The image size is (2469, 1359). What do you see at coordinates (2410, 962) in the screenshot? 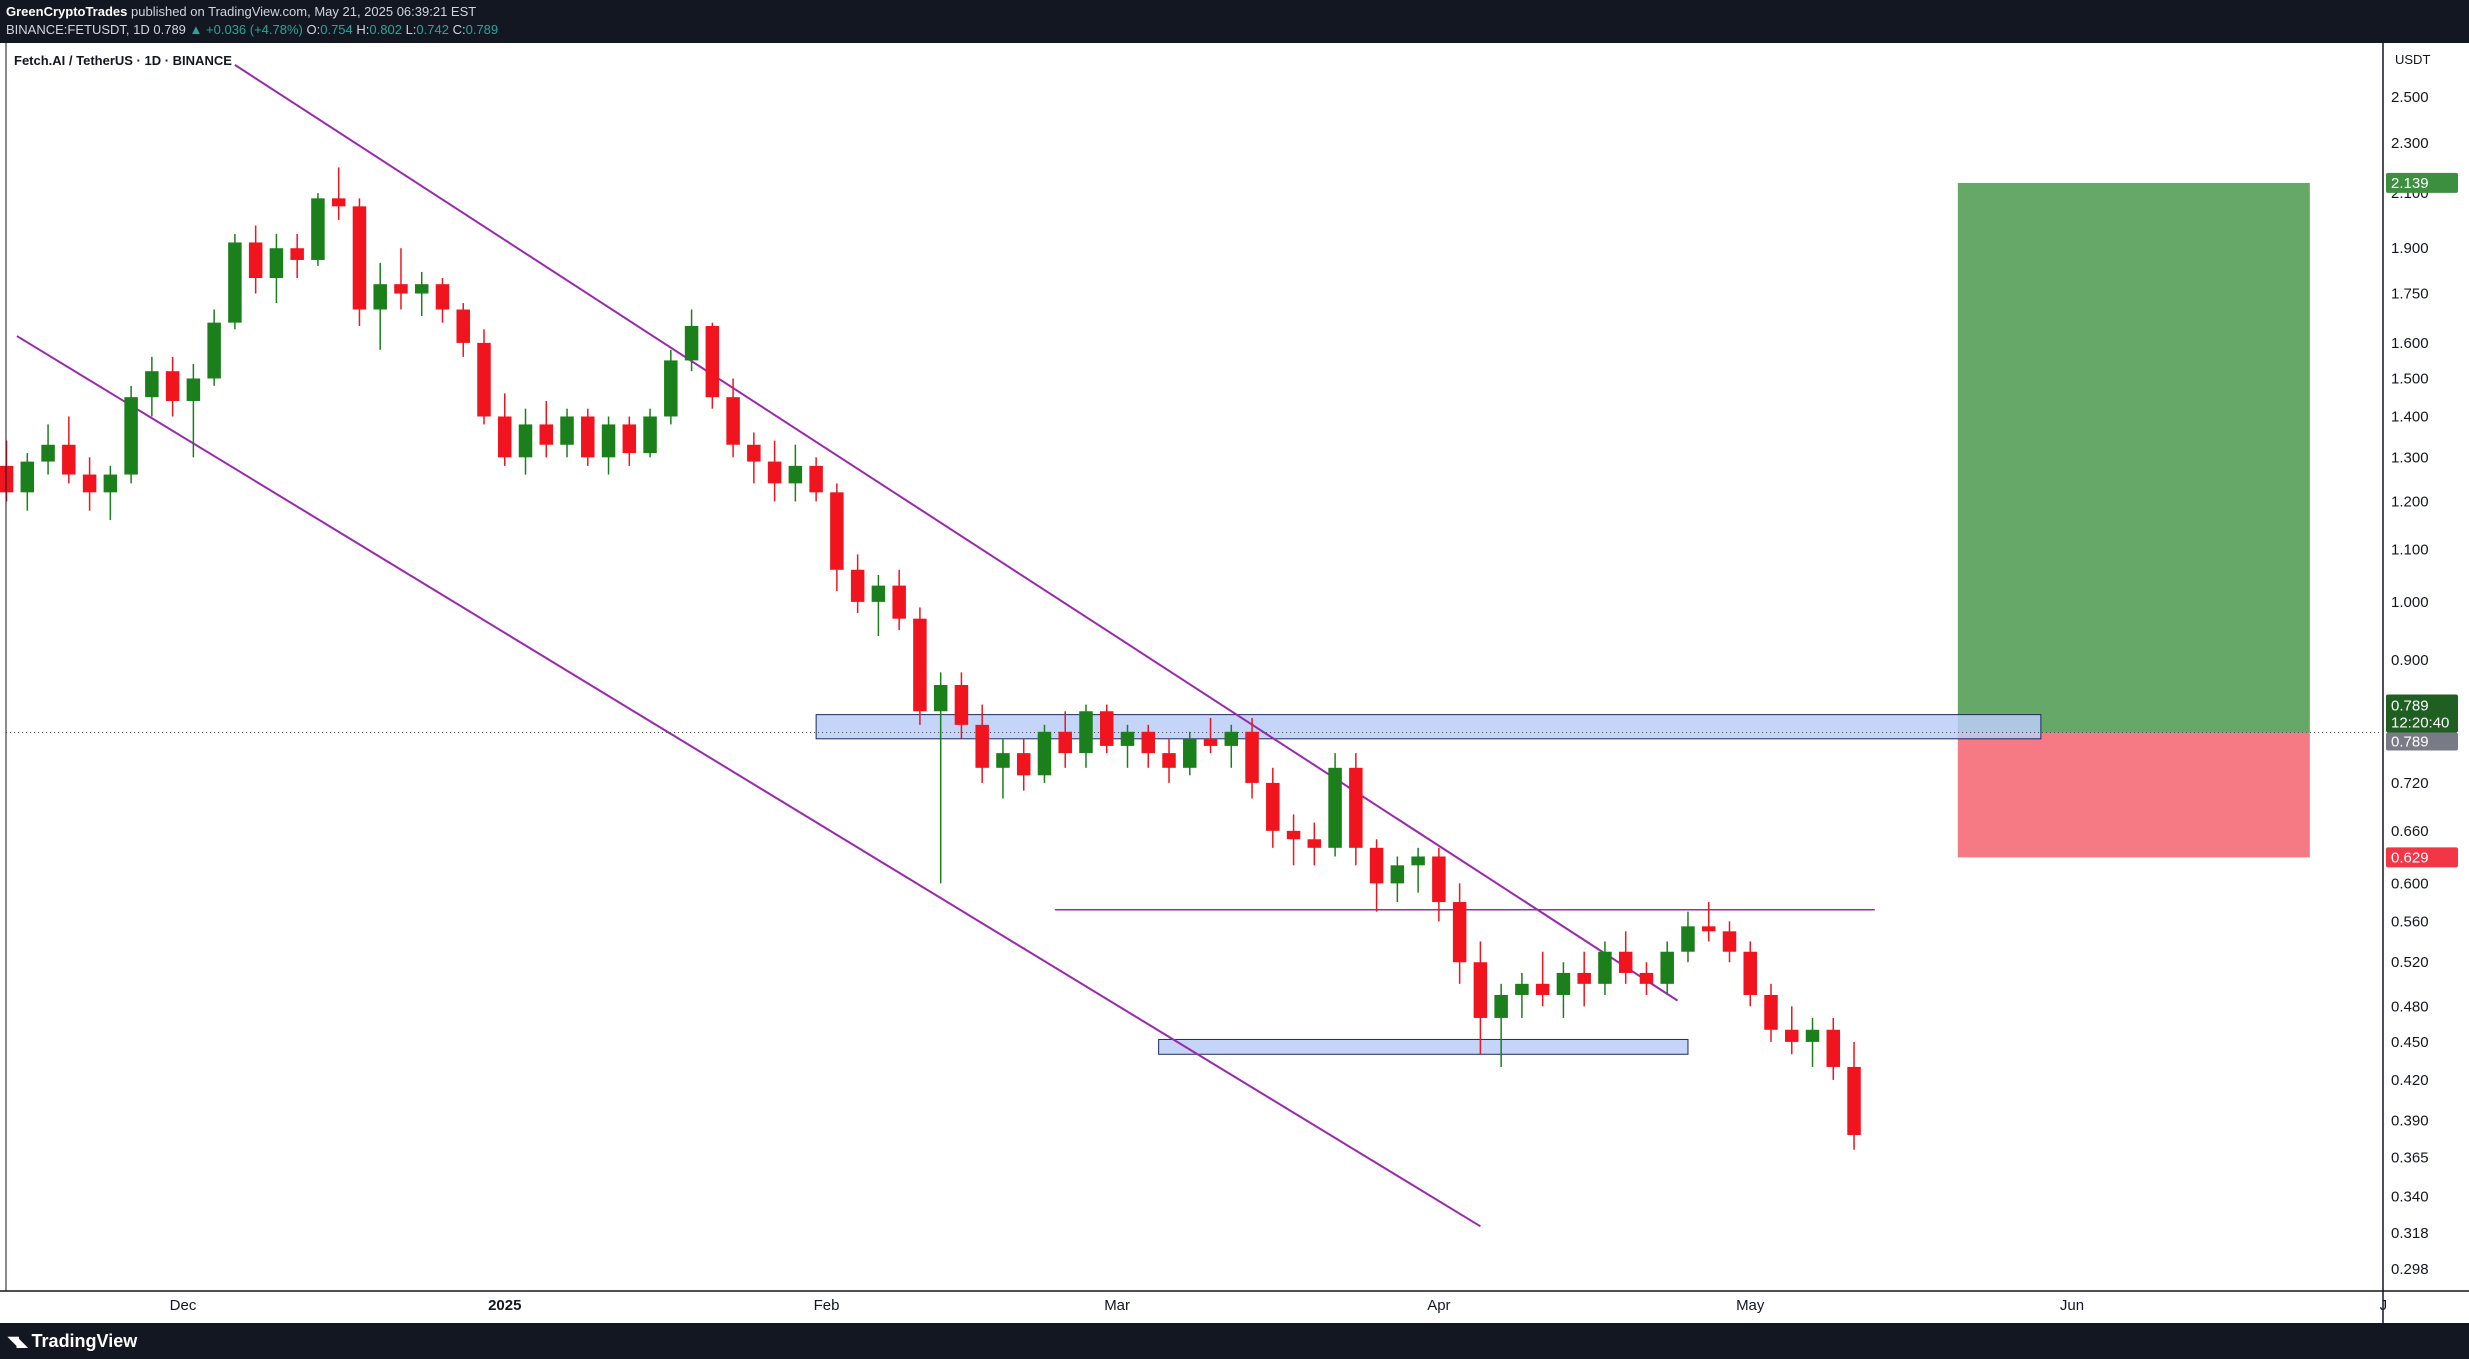
I see `y-tick-label: 0.520` at bounding box center [2410, 962].